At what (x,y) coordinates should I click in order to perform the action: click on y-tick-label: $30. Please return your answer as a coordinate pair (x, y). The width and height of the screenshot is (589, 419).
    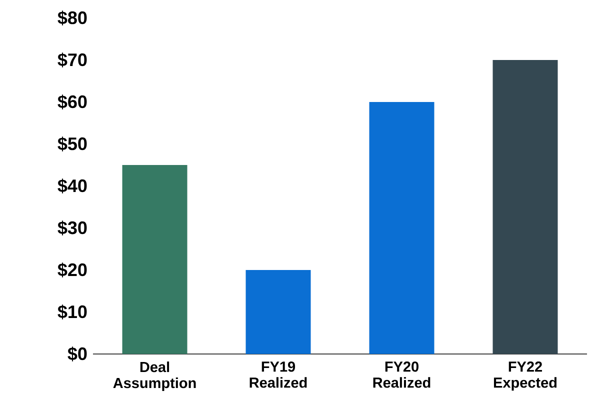
    Looking at the image, I should click on (72, 228).